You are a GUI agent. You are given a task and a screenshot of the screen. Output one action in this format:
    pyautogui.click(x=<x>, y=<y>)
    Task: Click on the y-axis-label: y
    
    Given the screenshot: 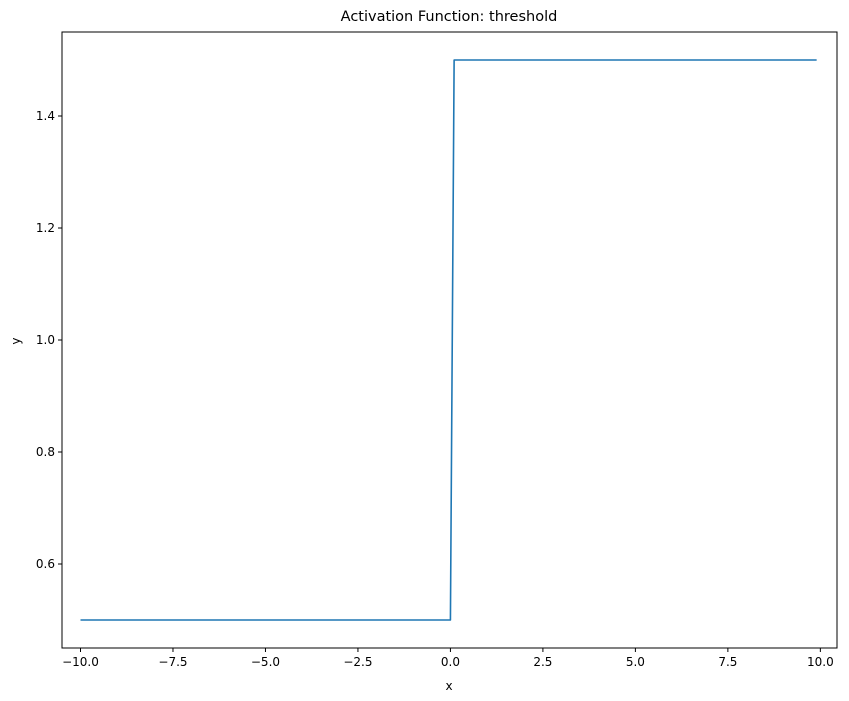 What is the action you would take?
    pyautogui.click(x=16, y=340)
    